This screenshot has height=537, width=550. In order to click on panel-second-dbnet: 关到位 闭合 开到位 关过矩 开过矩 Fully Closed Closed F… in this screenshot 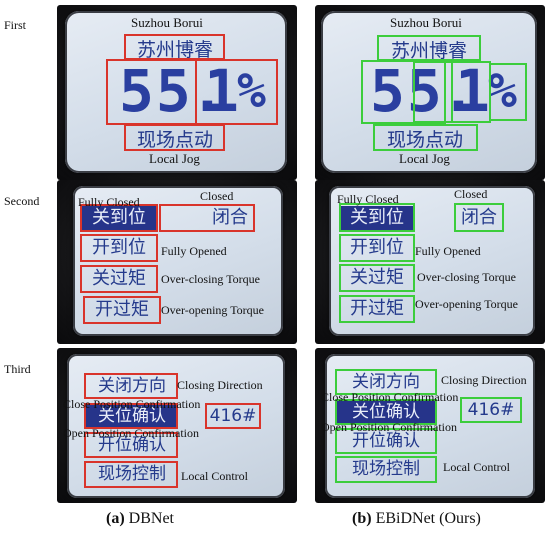, I will do `click(177, 262)`.